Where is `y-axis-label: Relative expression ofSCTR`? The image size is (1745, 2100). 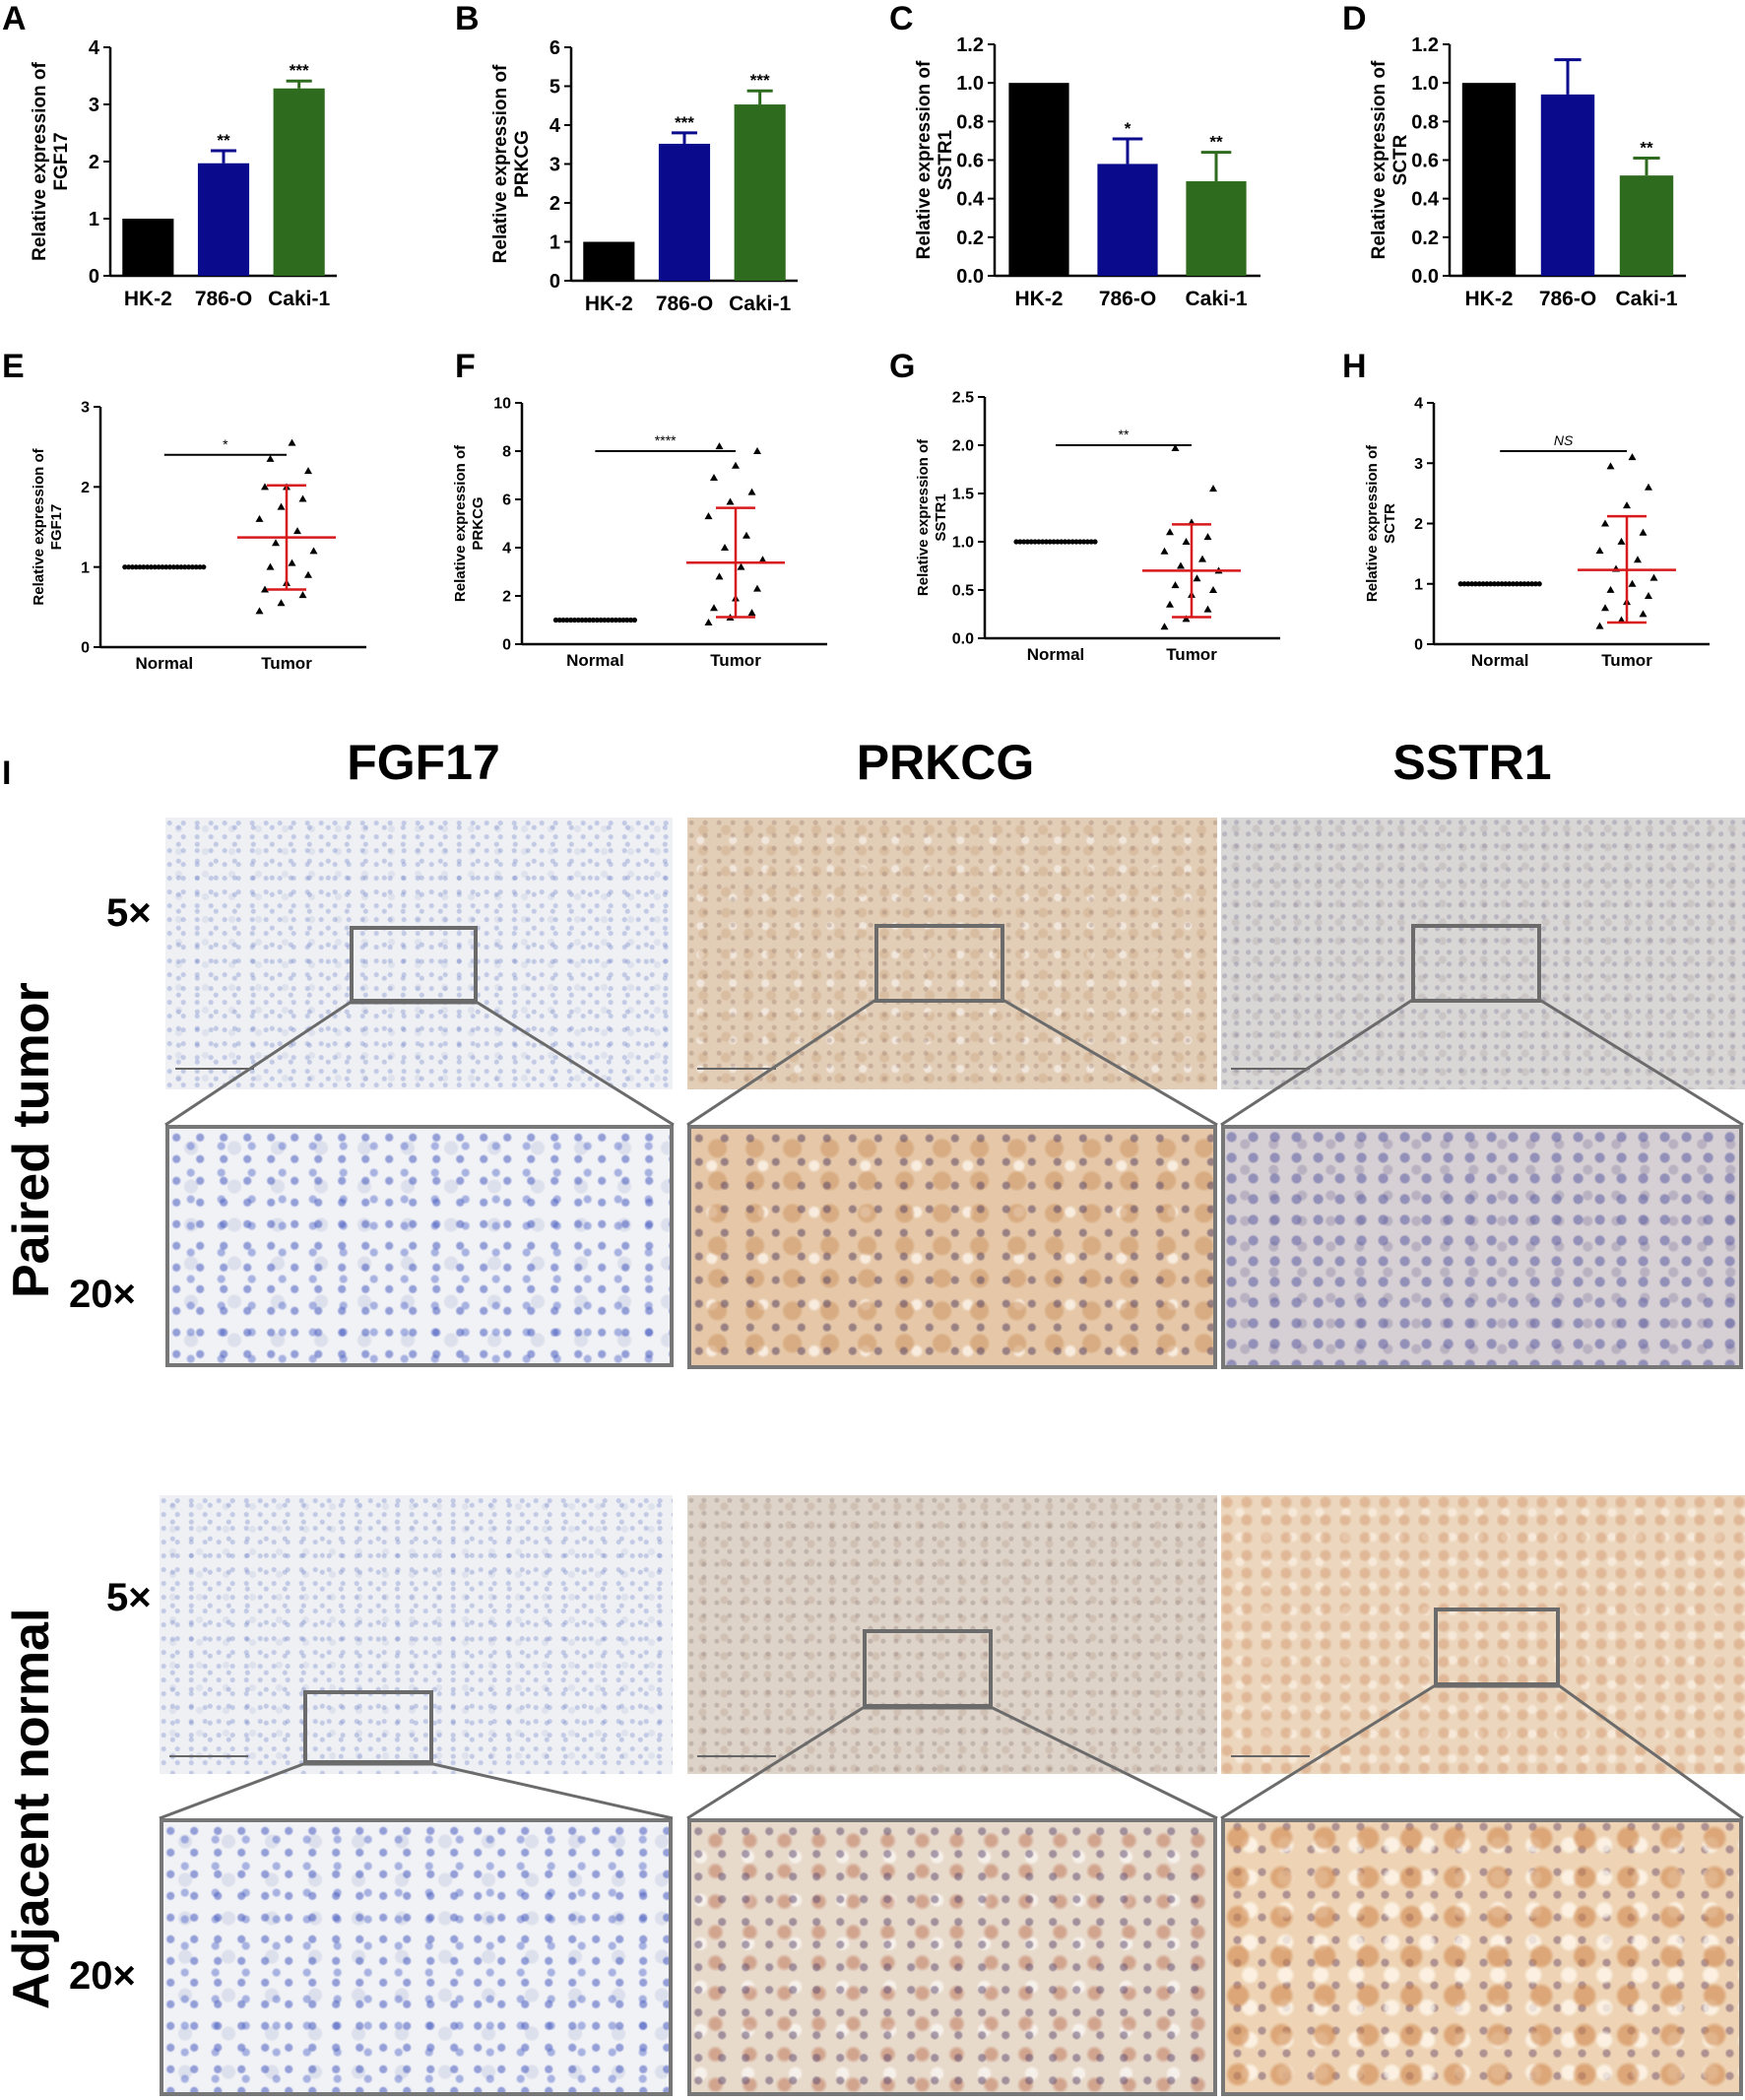
y-axis-label: Relative expression ofSCTR is located at coordinates (1390, 159).